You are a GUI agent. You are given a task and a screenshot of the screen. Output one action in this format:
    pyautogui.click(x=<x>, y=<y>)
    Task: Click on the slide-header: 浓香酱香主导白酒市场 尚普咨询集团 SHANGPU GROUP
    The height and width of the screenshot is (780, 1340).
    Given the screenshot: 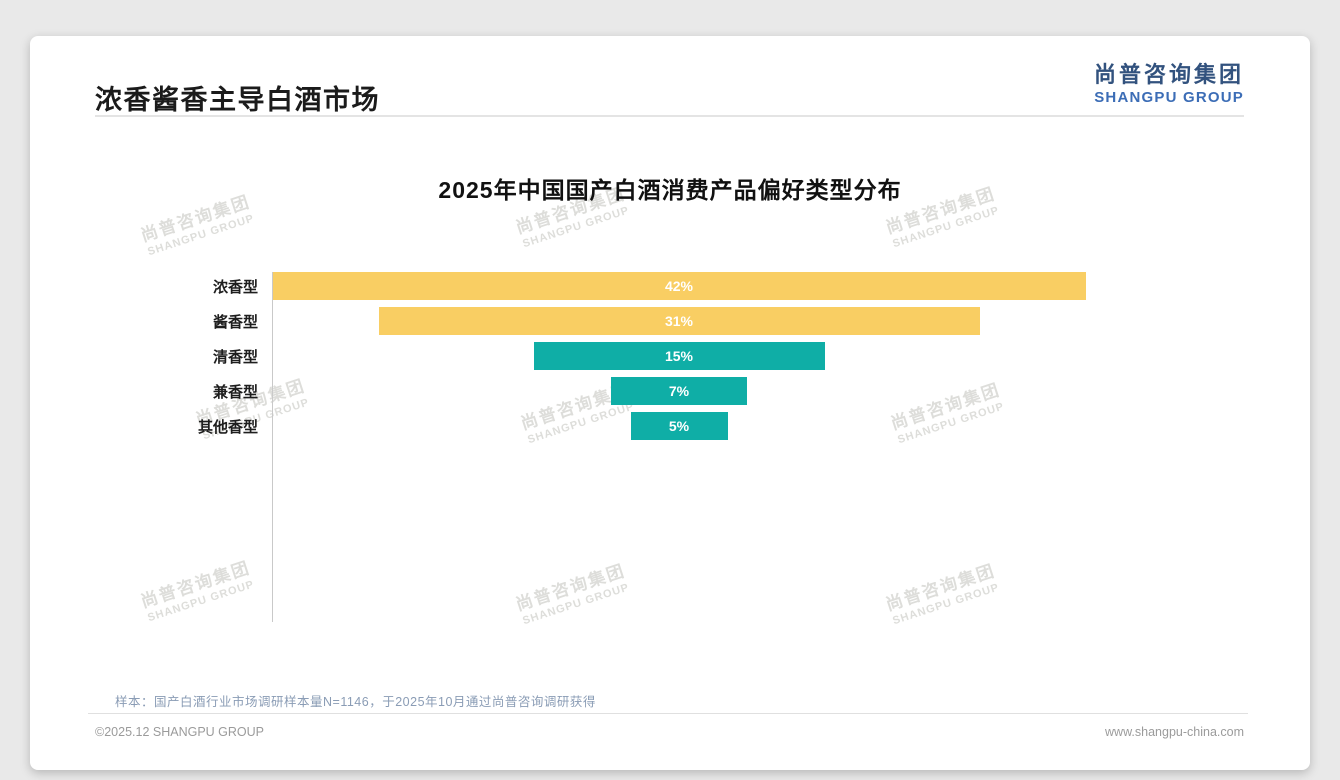 What is the action you would take?
    pyautogui.click(x=669, y=89)
    